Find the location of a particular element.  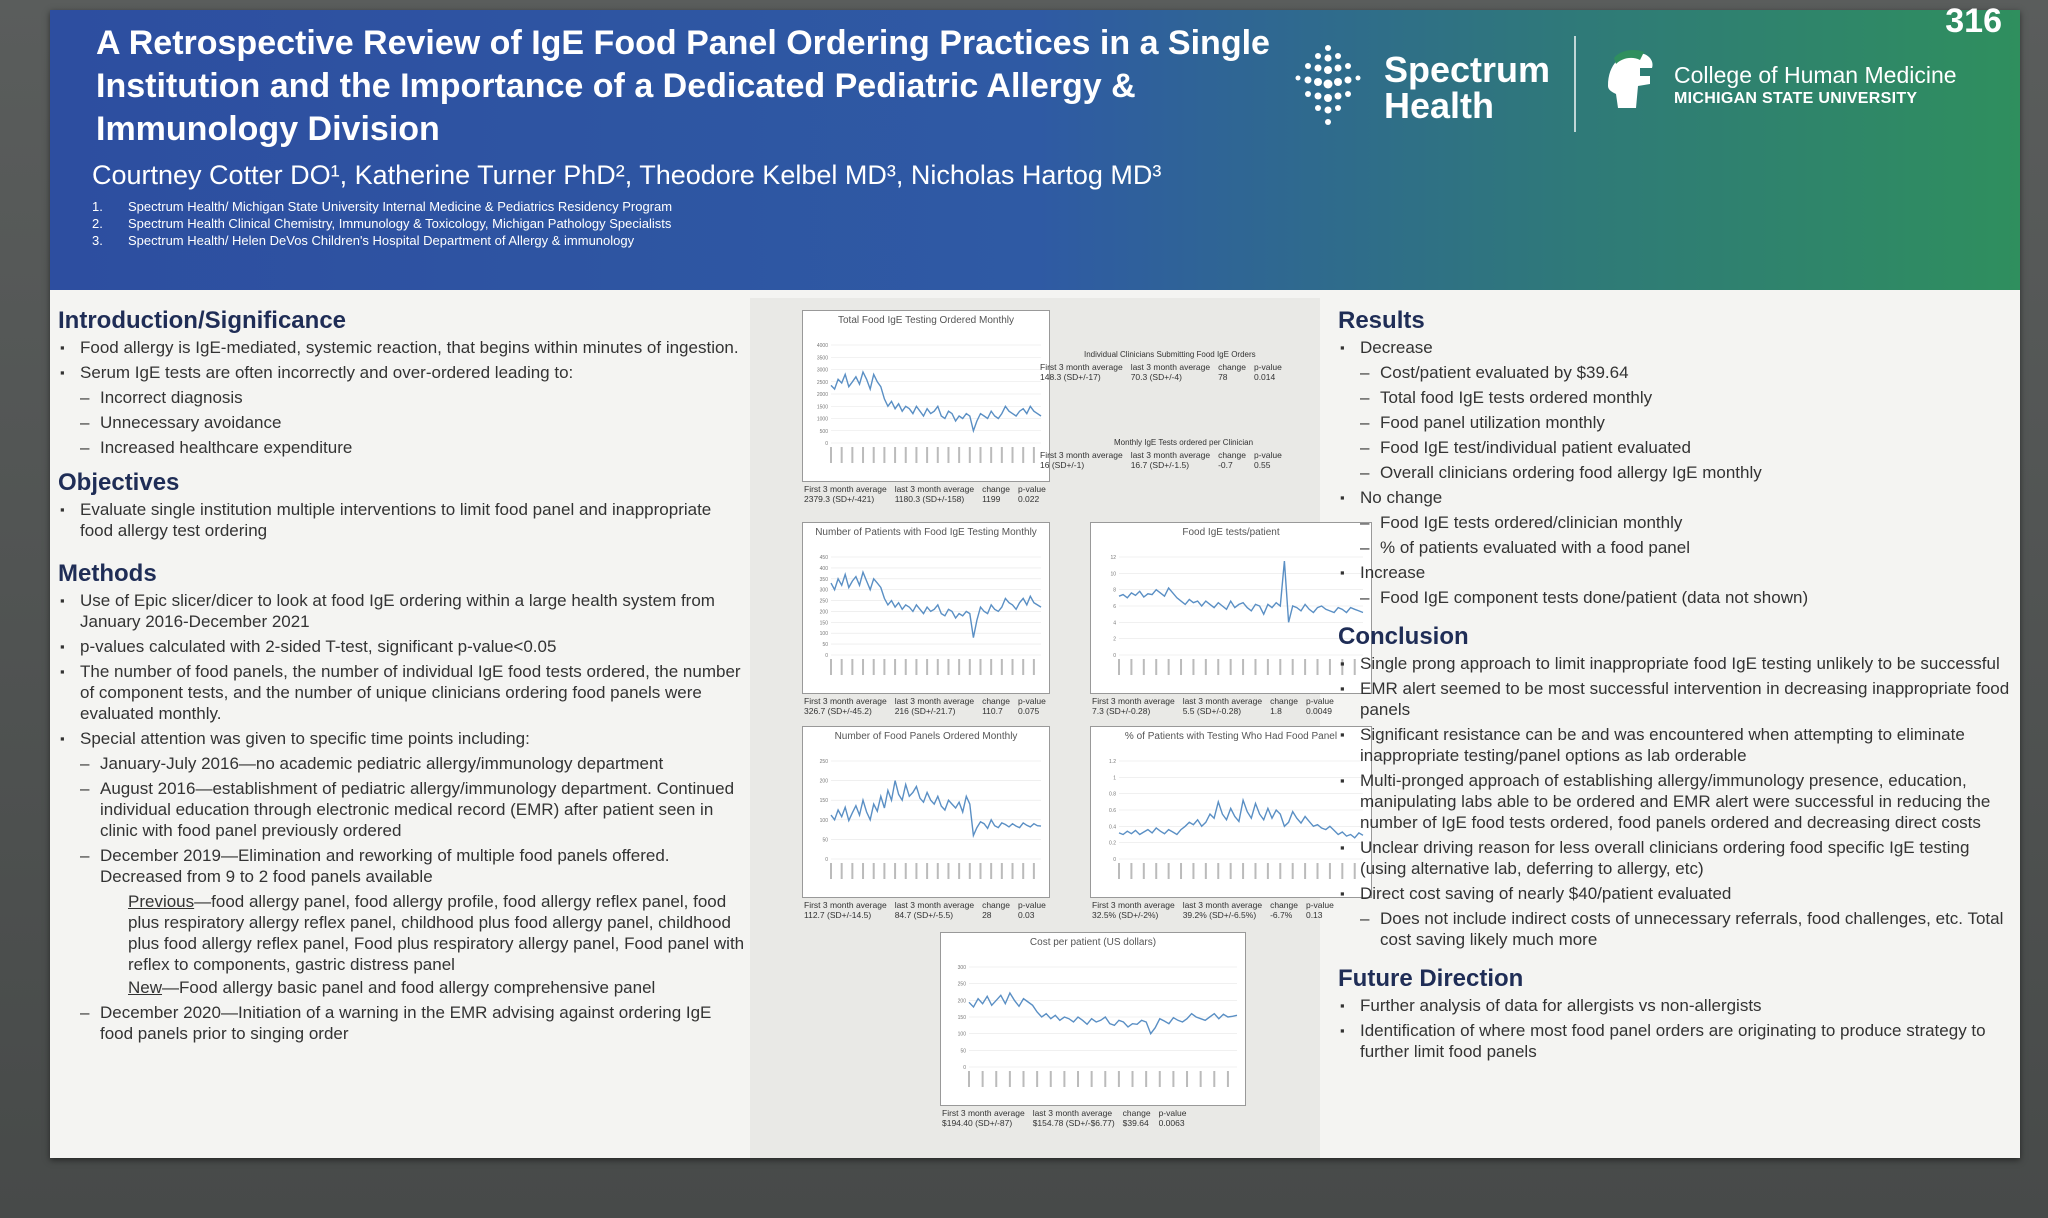

y-tick-label: 250 is located at coordinates (824, 762).